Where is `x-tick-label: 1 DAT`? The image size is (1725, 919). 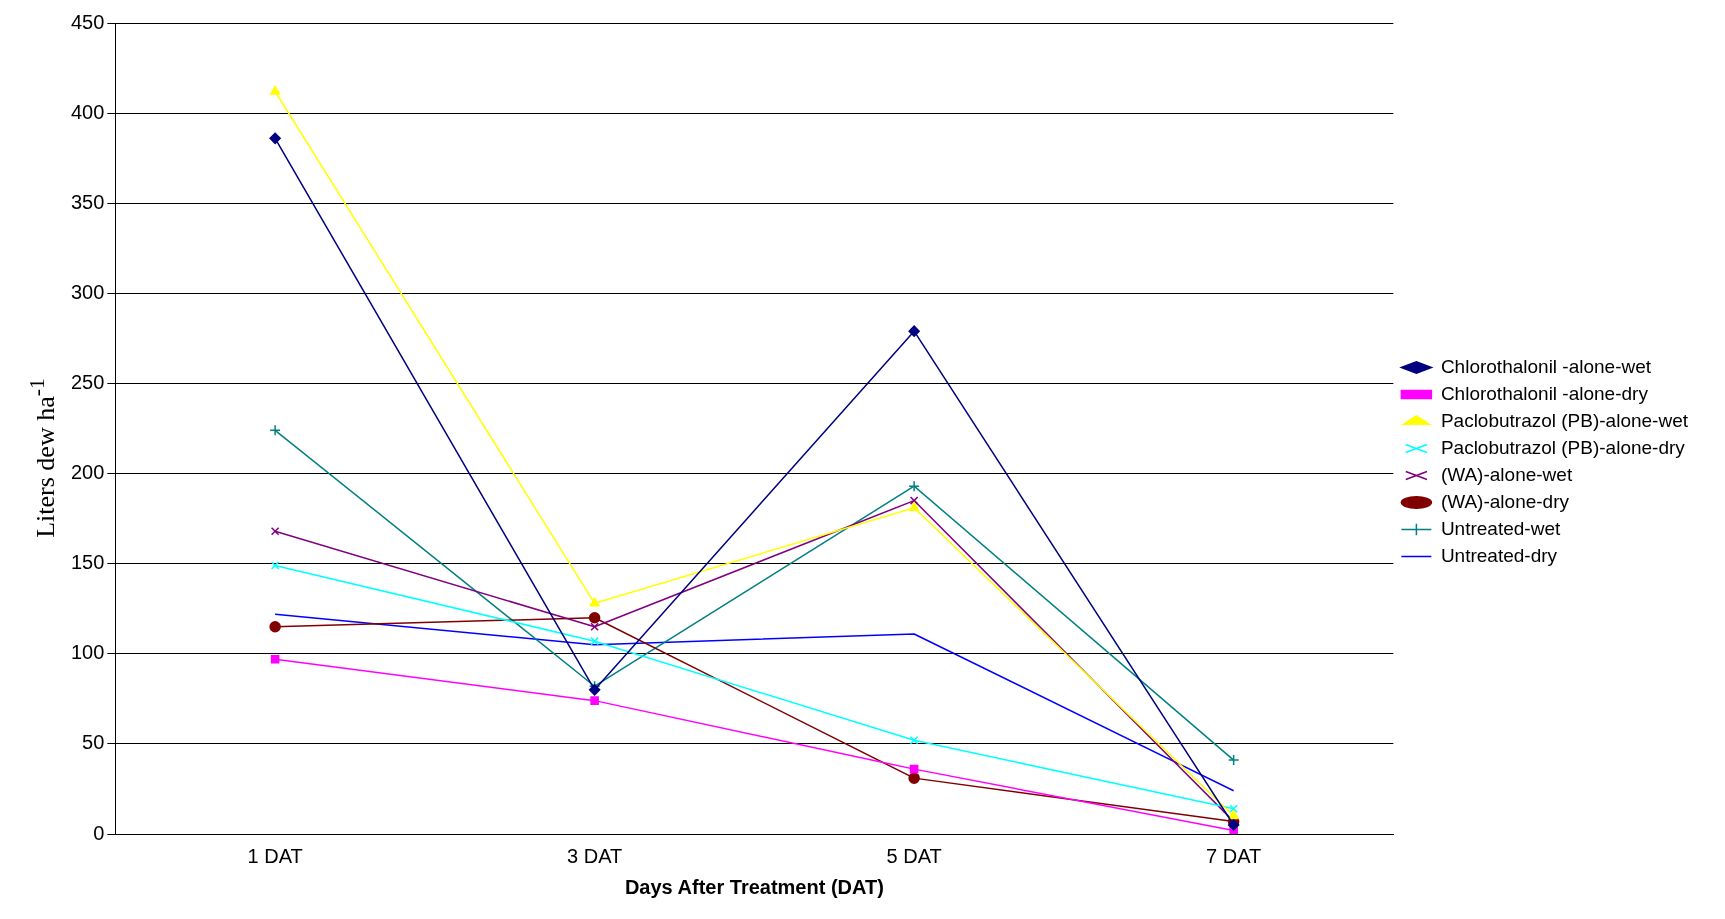 x-tick-label: 1 DAT is located at coordinates (275, 855).